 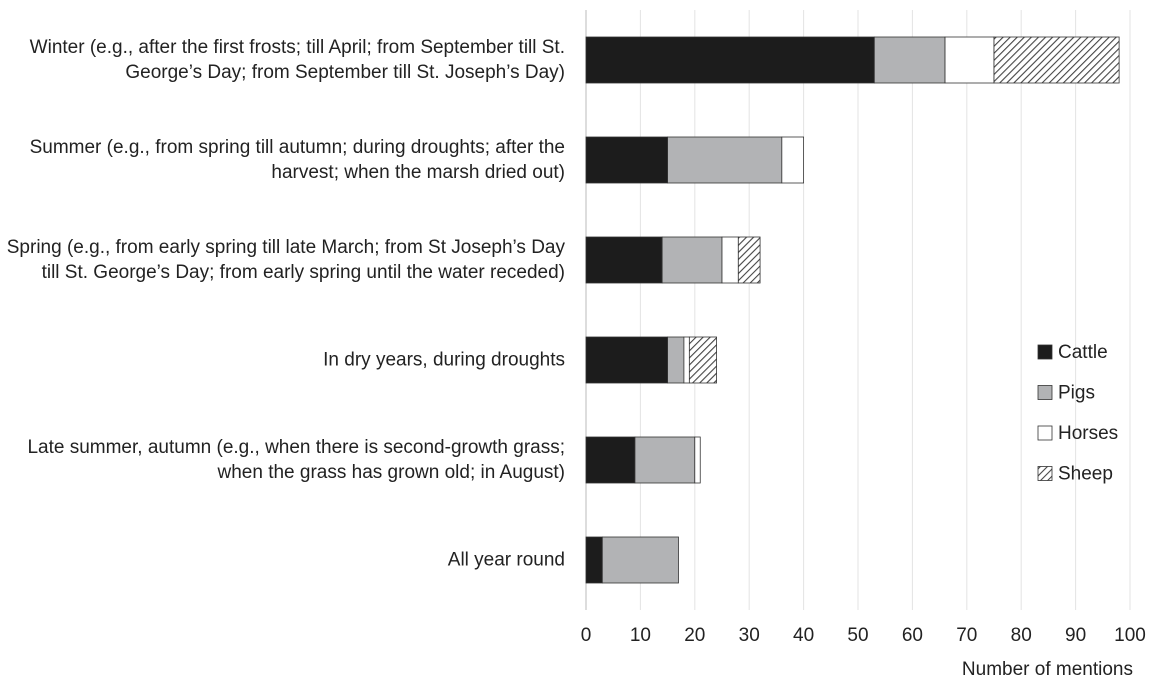 What do you see at coordinates (1021, 635) in the screenshot?
I see `x-tick-label: 80` at bounding box center [1021, 635].